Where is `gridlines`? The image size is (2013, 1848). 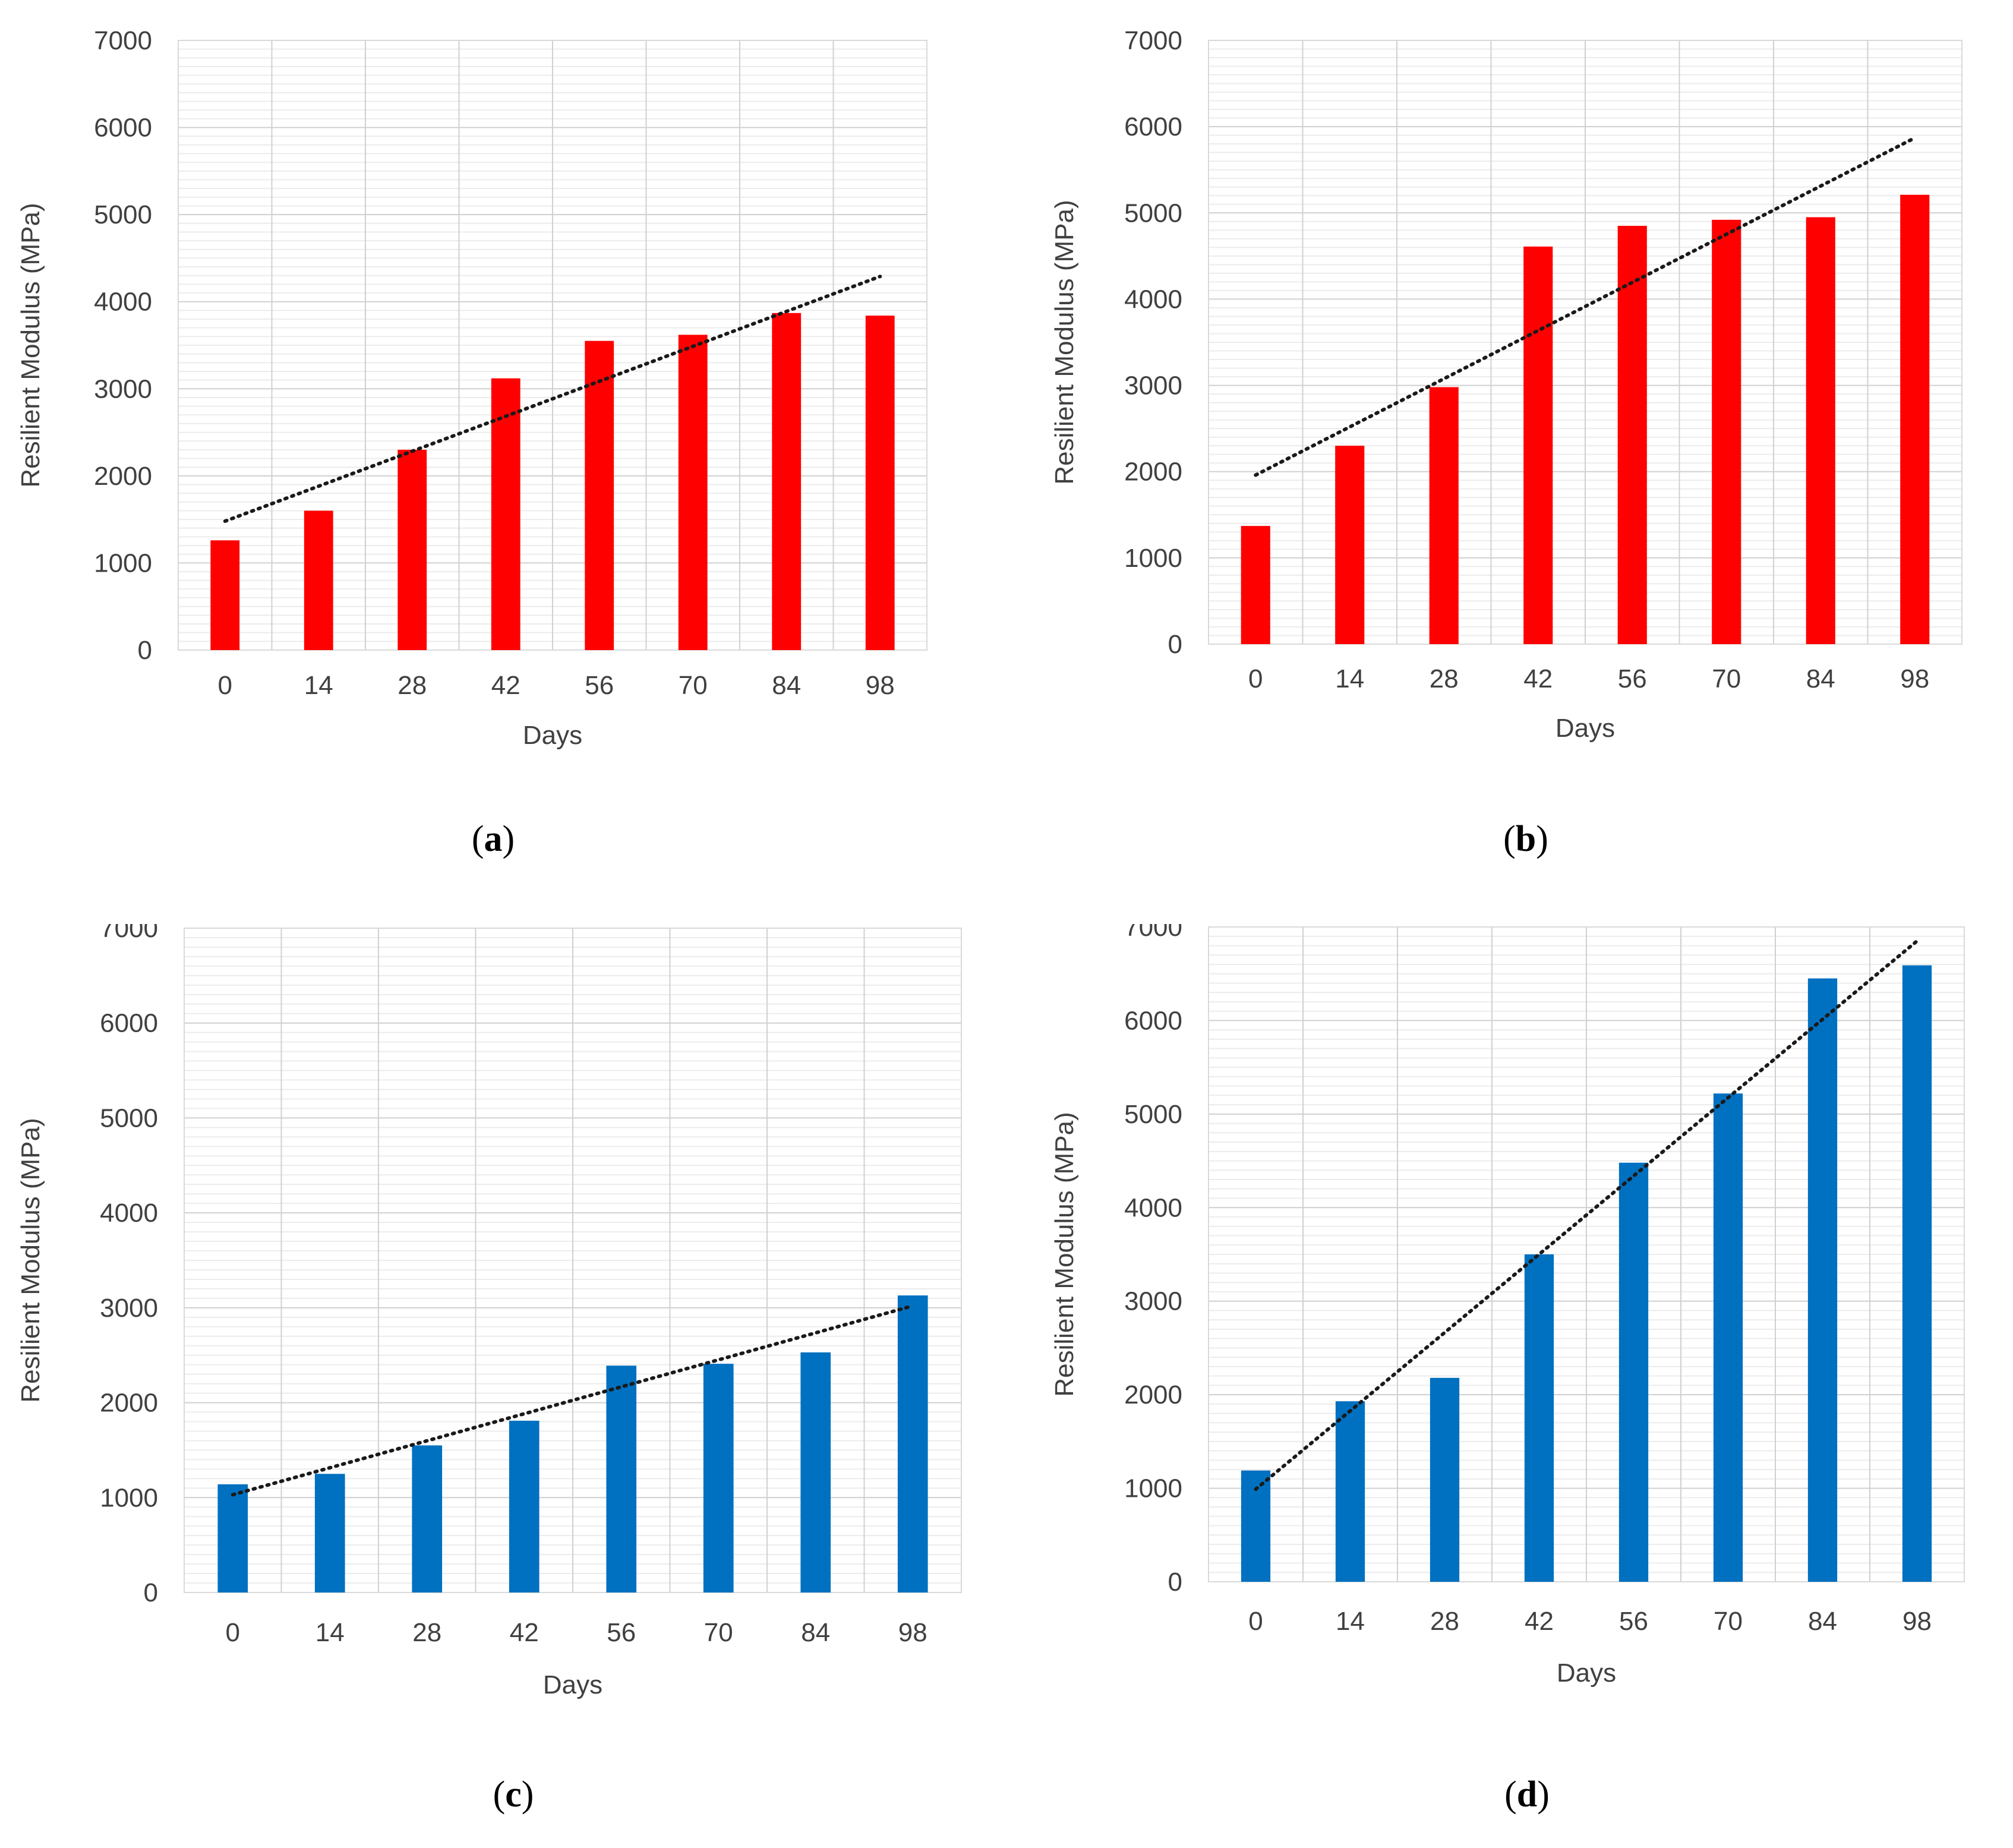 gridlines is located at coordinates (1585, 342).